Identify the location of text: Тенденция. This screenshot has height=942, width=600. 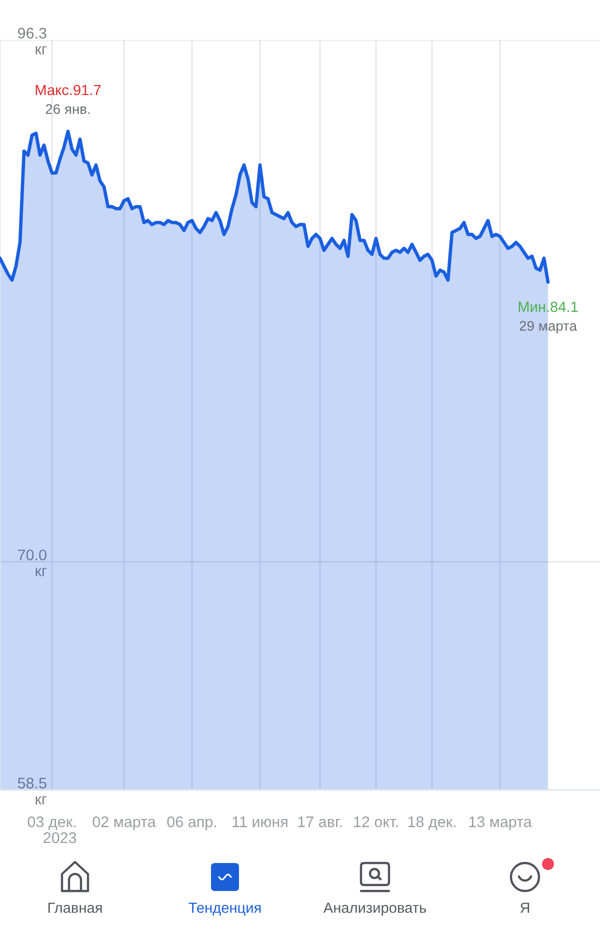
(224, 909).